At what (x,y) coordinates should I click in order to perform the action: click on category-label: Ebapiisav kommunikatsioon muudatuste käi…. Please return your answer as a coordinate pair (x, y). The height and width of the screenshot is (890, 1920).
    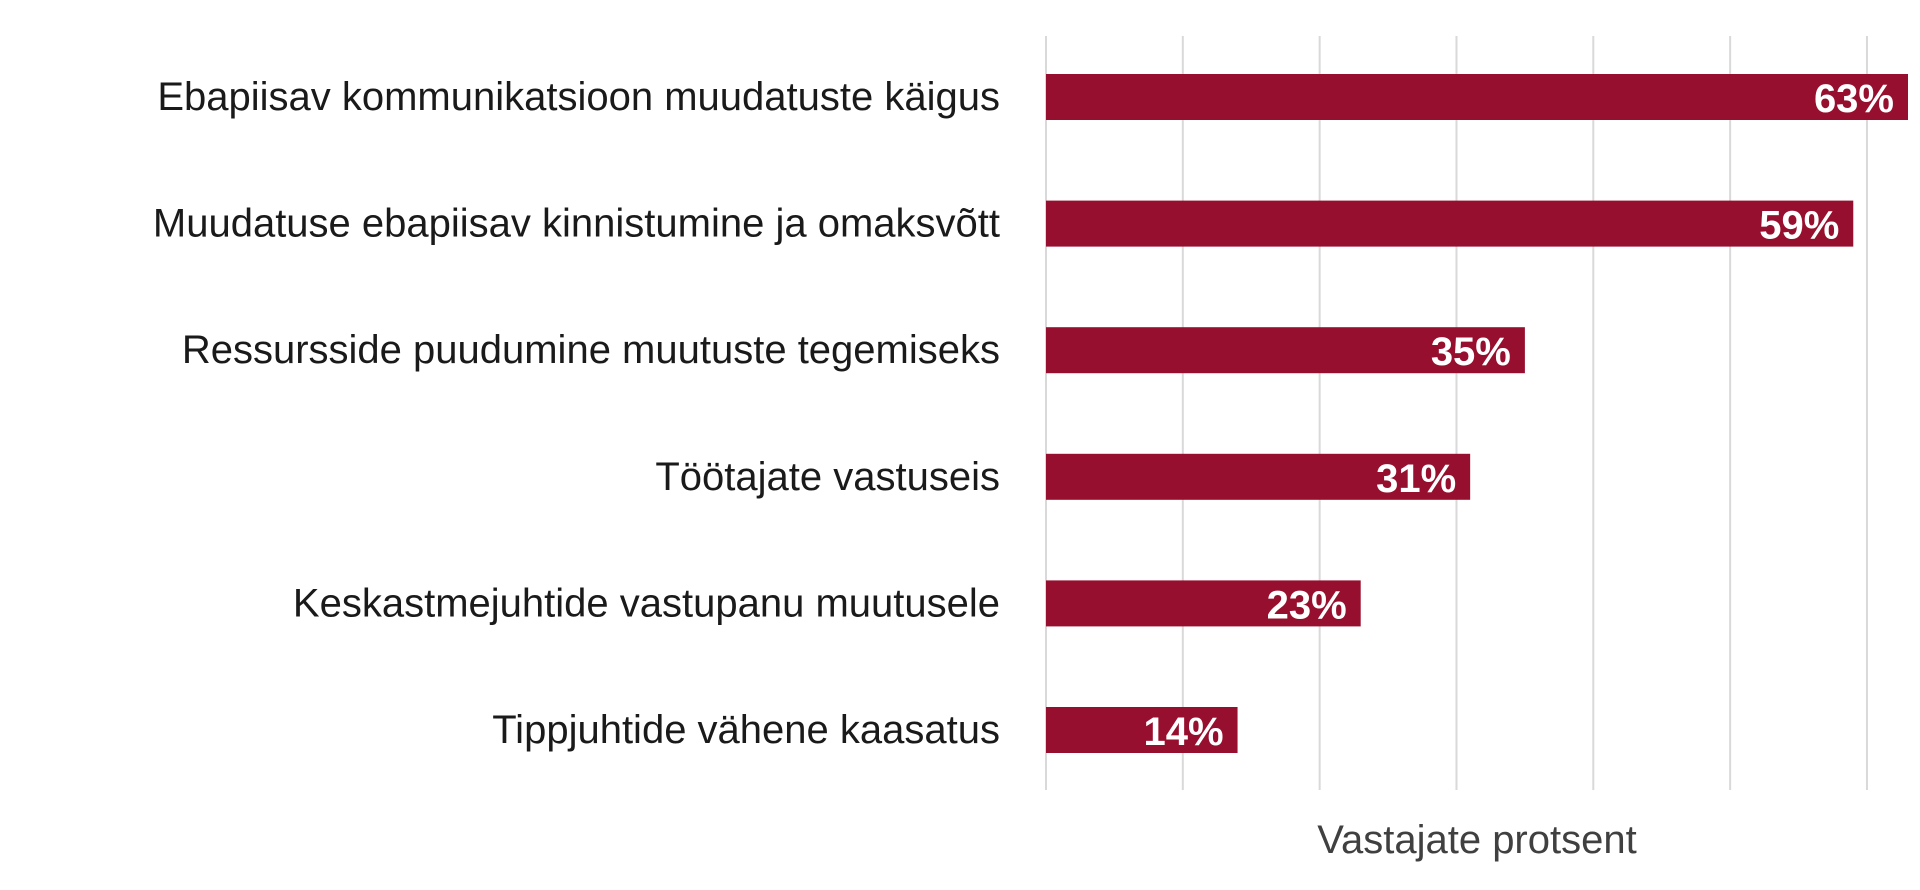
    Looking at the image, I should click on (578, 97).